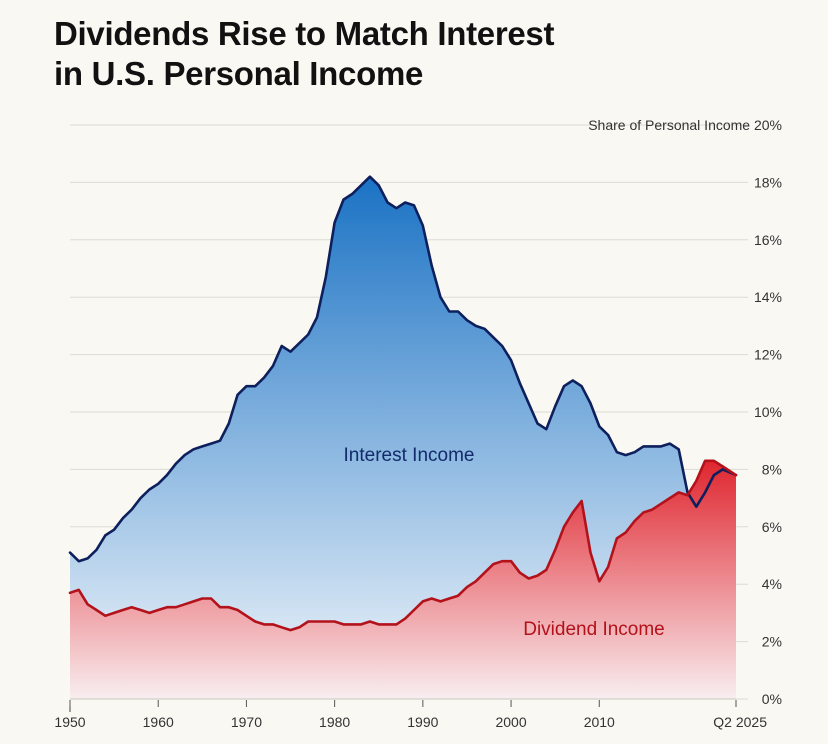 This screenshot has width=828, height=744. I want to click on y-tick-label-16: 16%, so click(768, 240).